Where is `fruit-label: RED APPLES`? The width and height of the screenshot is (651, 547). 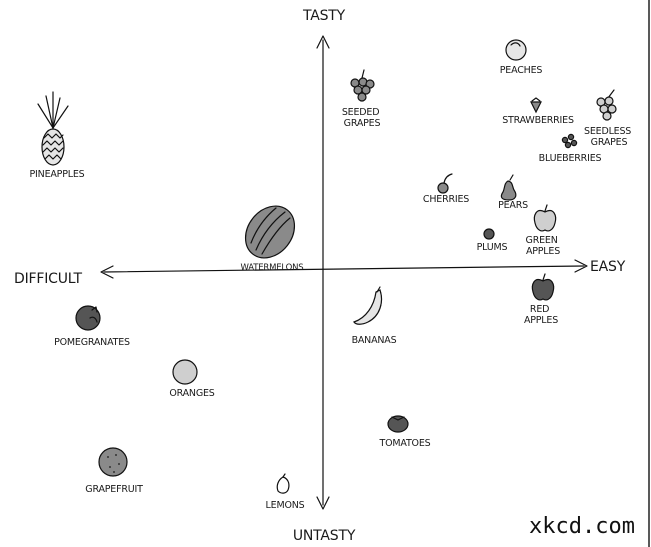 fruit-label: RED APPLES is located at coordinates (541, 315).